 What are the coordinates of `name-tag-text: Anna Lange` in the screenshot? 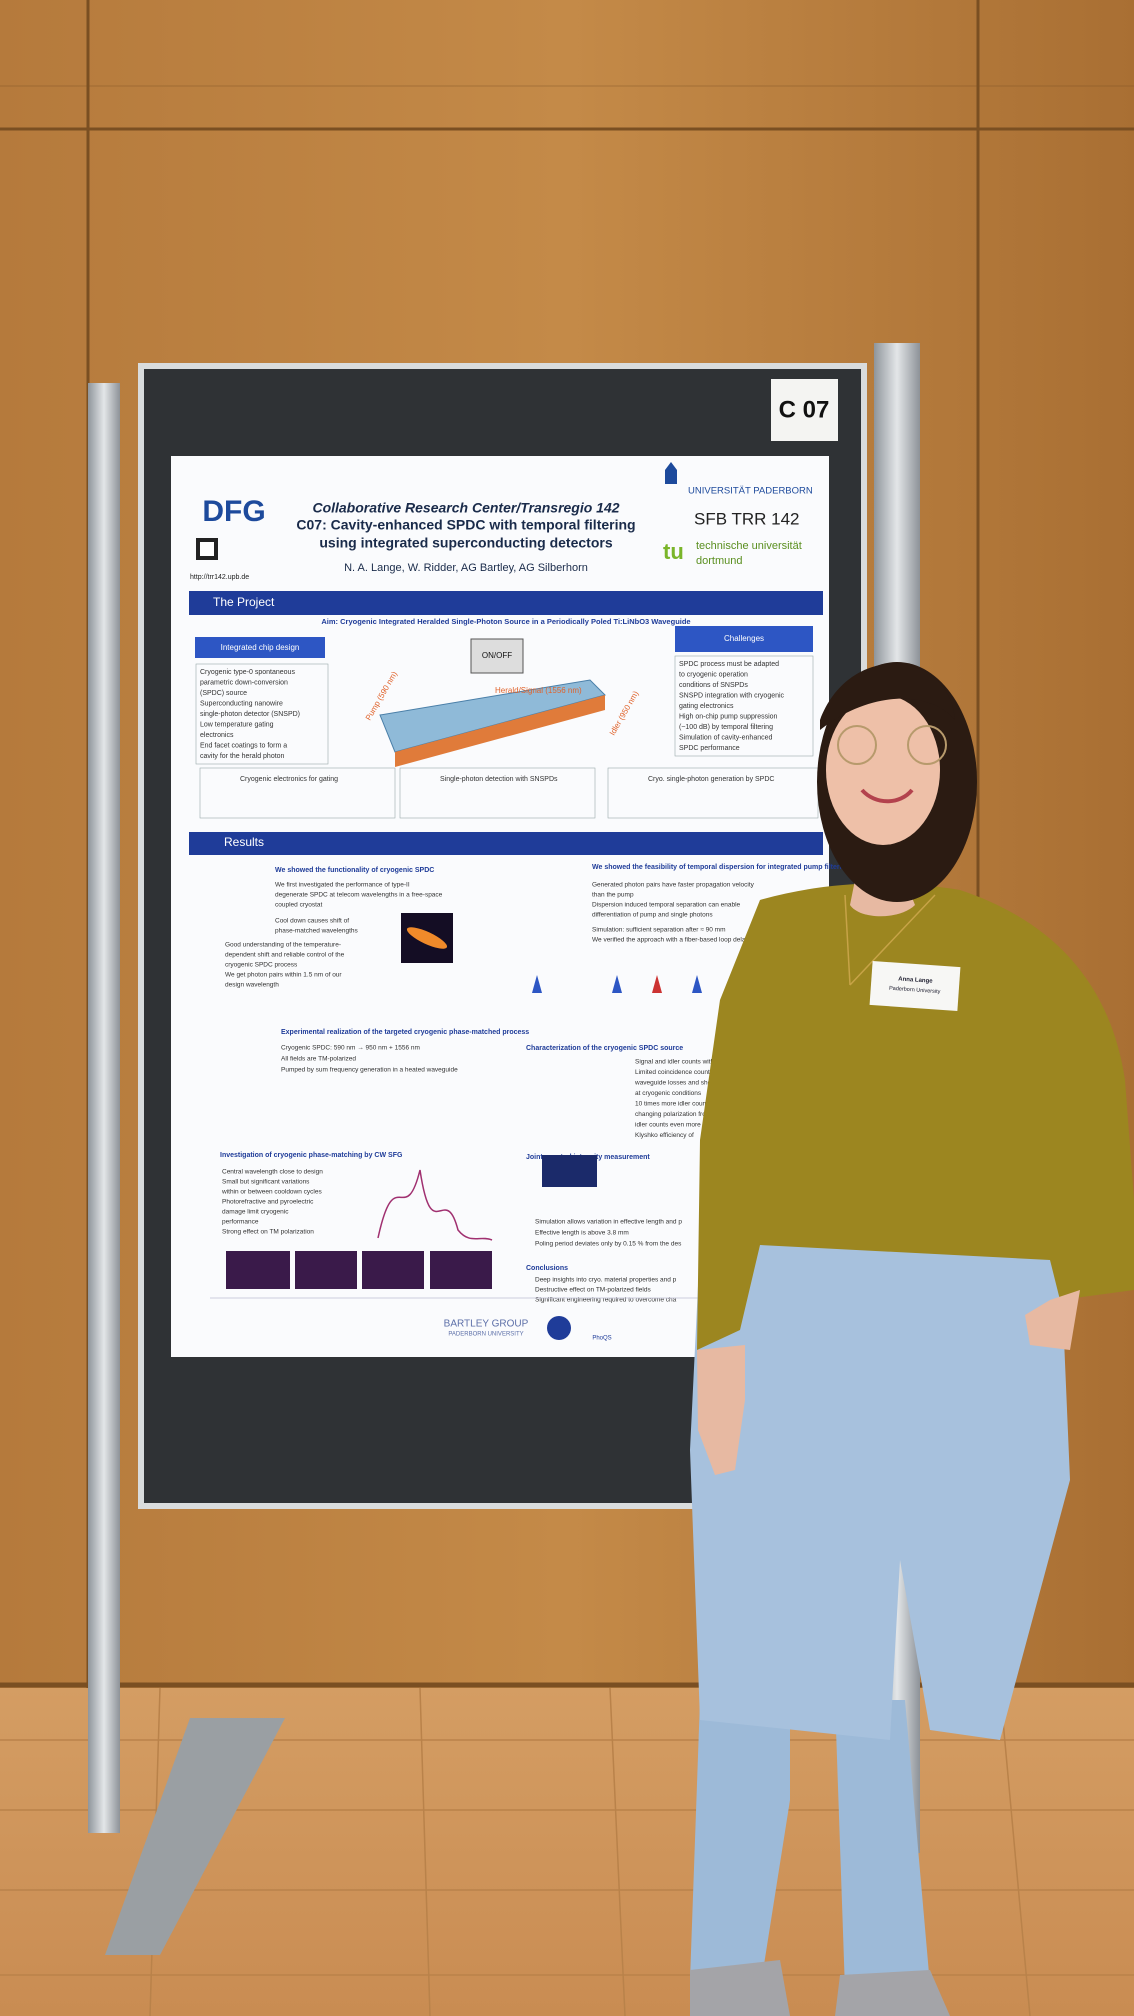 It's located at (915, 980).